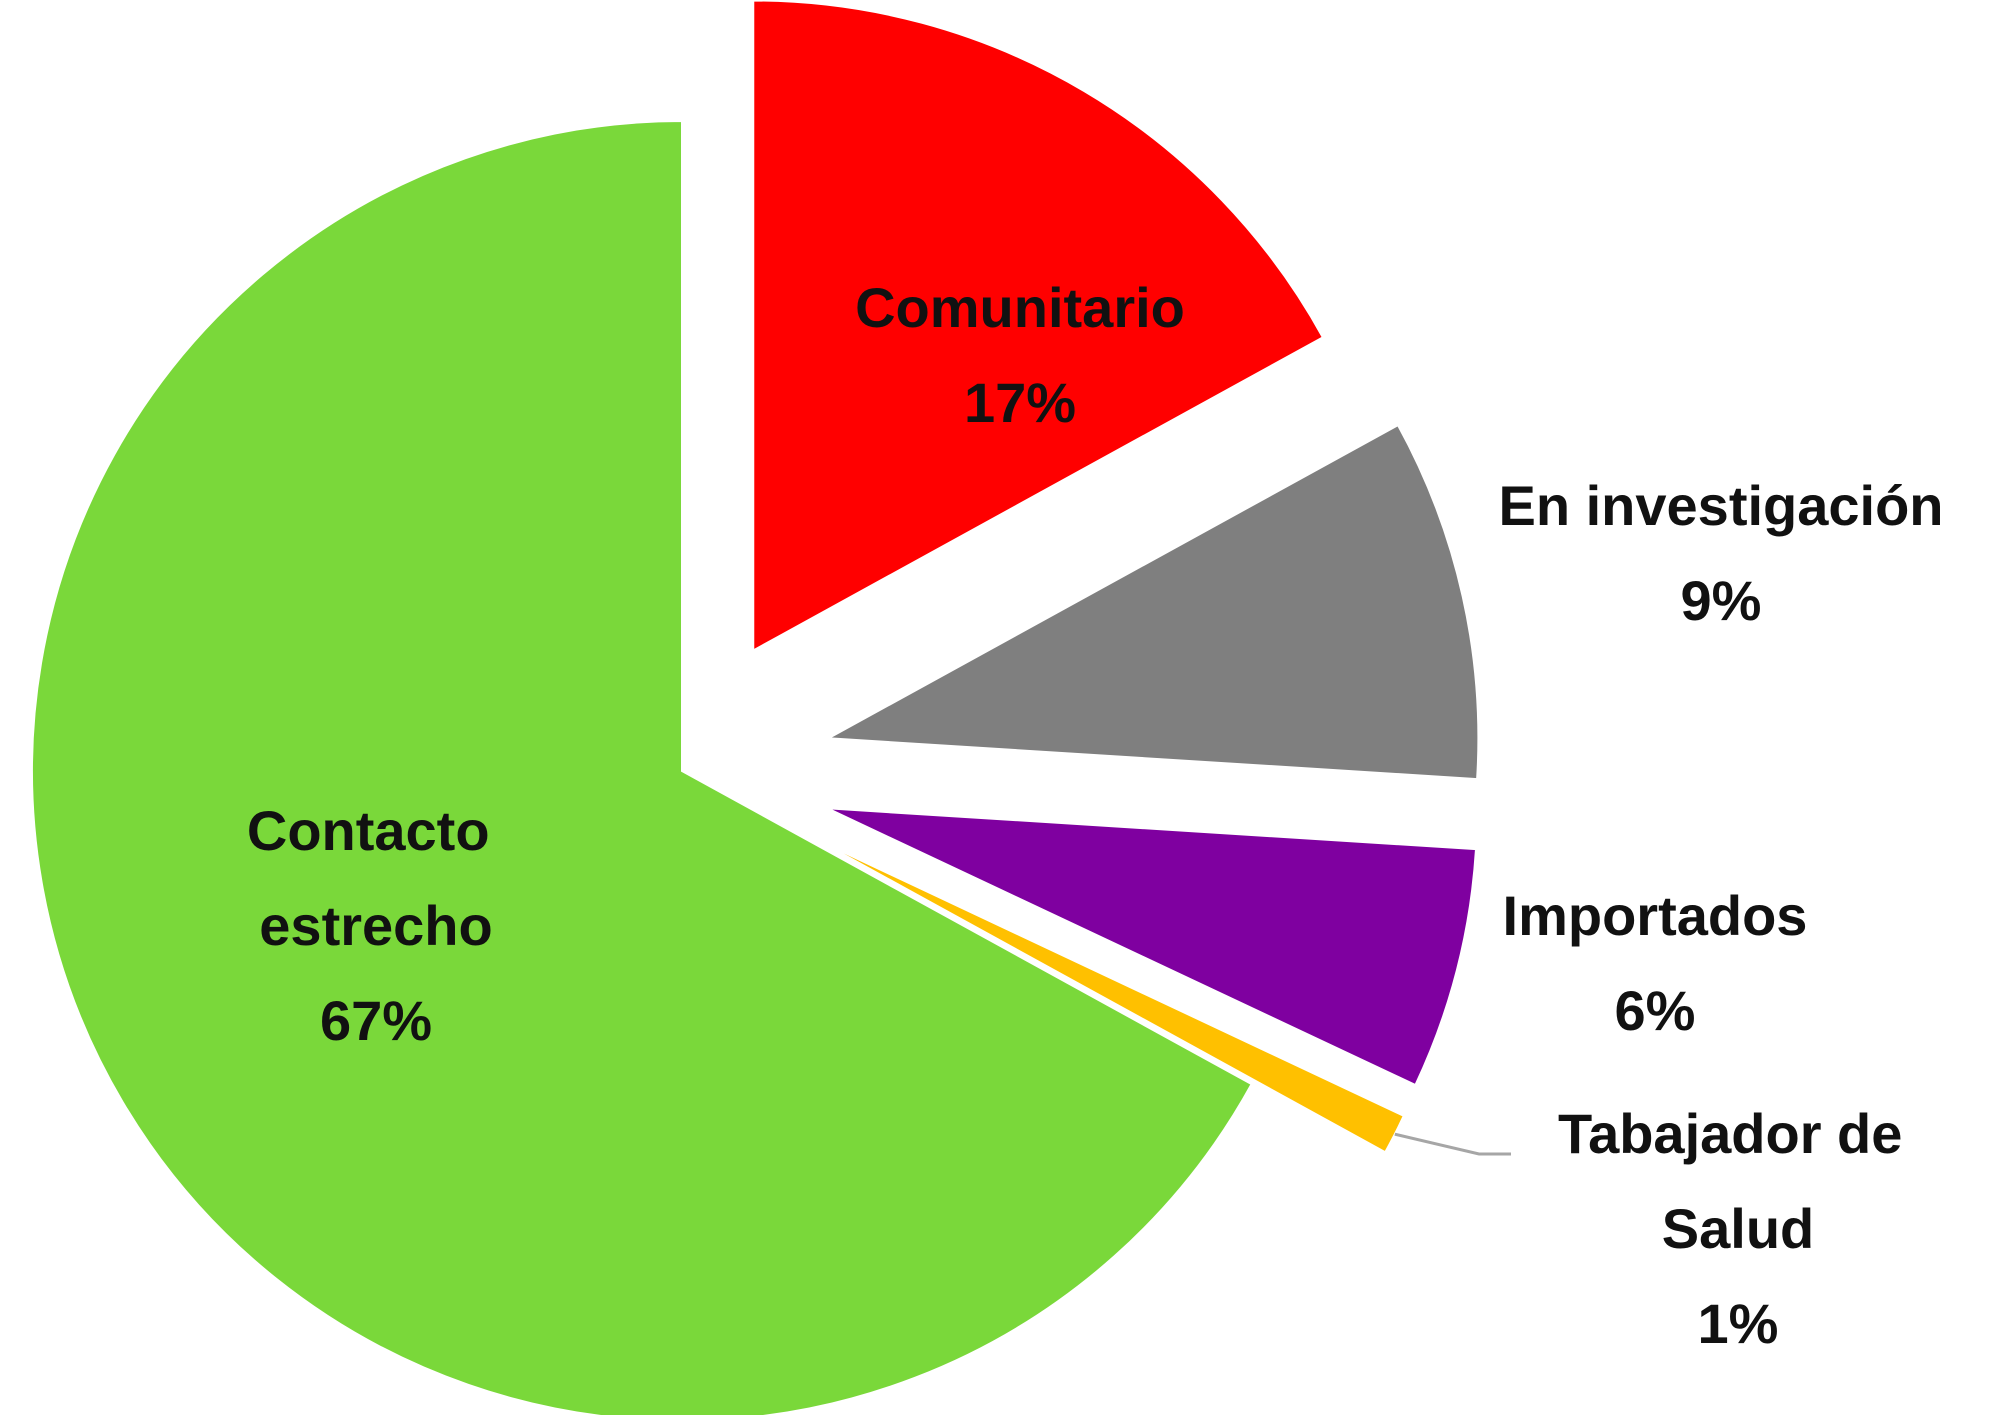 Image resolution: width=1999 pixels, height=1415 pixels. I want to click on slice-label: Contacto estrecho, so click(376, 878).